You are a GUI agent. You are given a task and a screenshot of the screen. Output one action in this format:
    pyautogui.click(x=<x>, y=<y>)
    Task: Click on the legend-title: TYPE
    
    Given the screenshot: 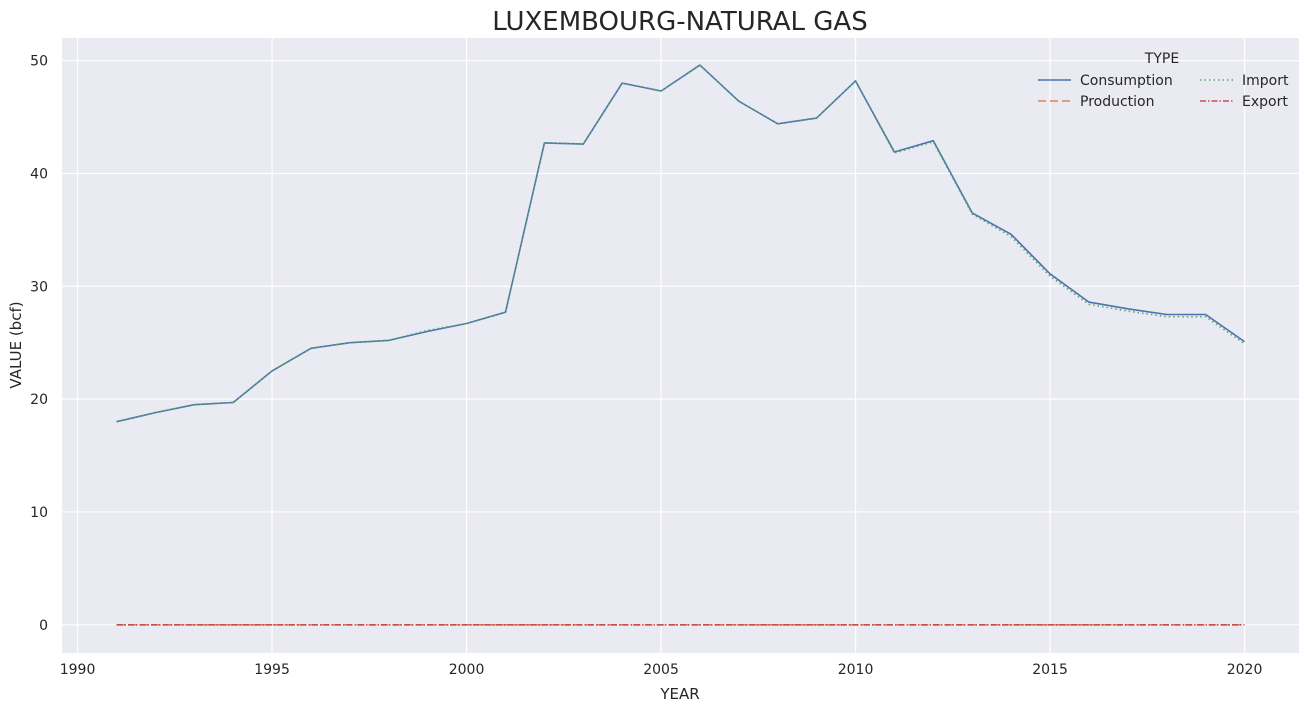 What is the action you would take?
    pyautogui.click(x=1161, y=59)
    